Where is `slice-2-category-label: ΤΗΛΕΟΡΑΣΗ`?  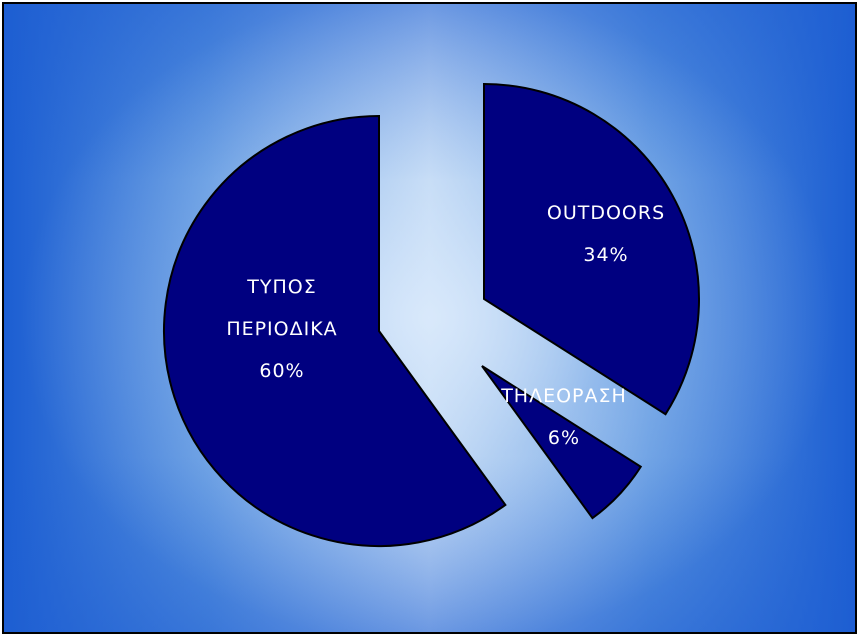 slice-2-category-label: ΤΗΛΕΟΡΑΣΗ is located at coordinates (563, 396).